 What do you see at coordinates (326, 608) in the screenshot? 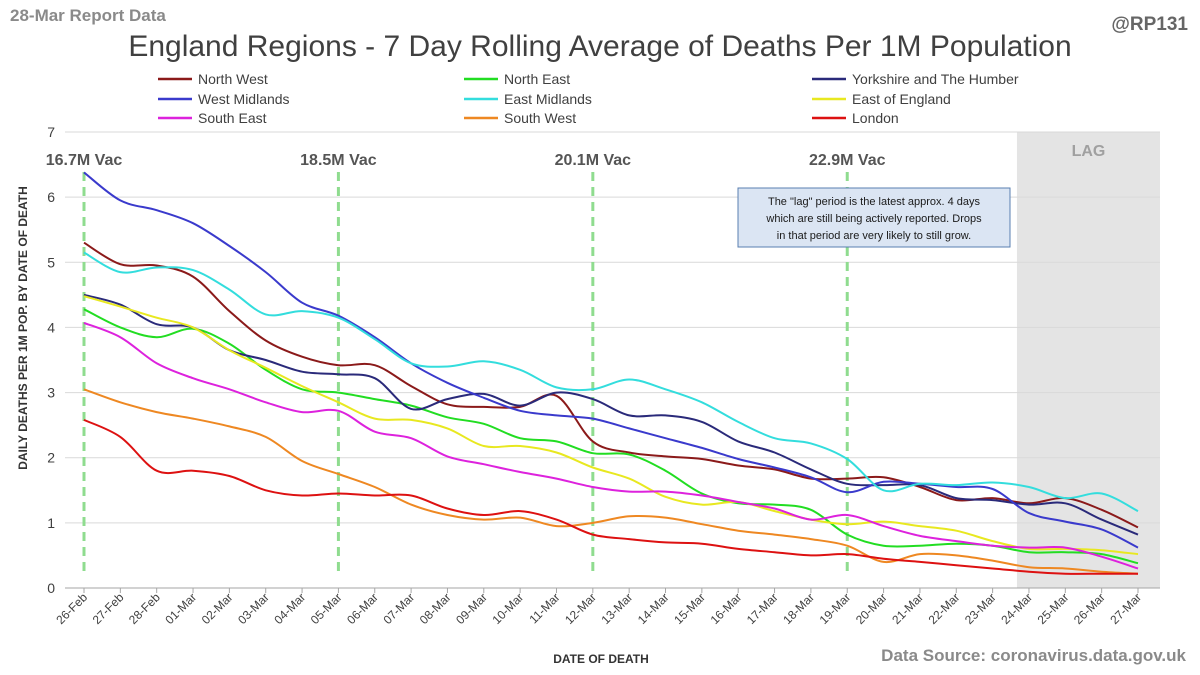
I see `x-tick-label: 05-Mar` at bounding box center [326, 608].